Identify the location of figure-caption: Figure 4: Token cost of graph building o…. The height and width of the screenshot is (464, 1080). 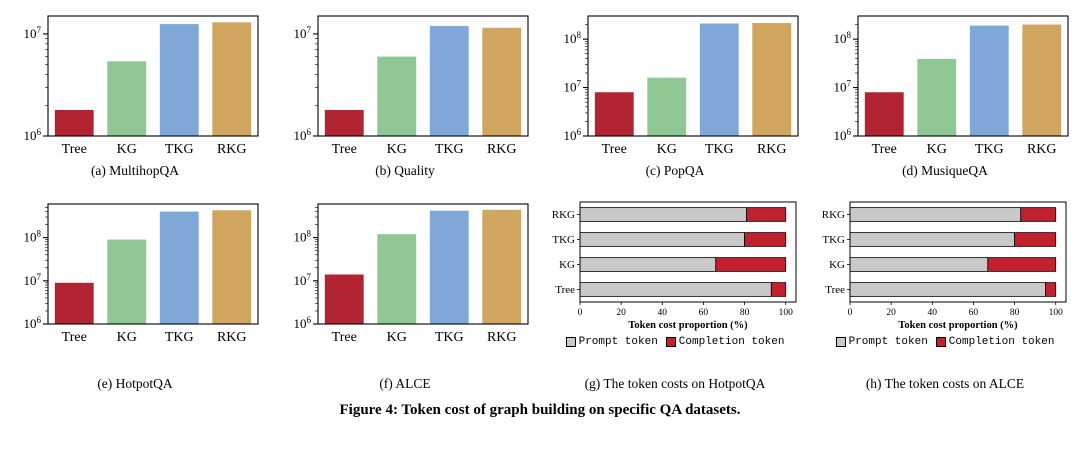
(540, 410).